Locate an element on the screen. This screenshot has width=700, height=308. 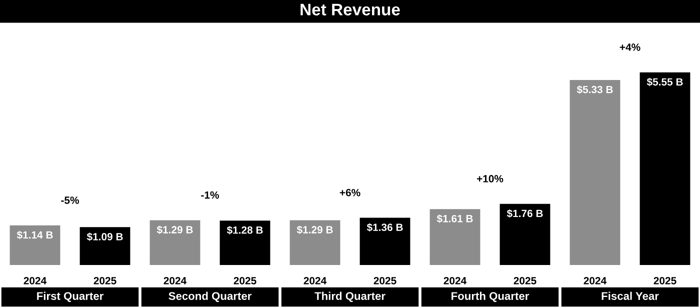
chart-title: Net Revenue is located at coordinates (350, 10).